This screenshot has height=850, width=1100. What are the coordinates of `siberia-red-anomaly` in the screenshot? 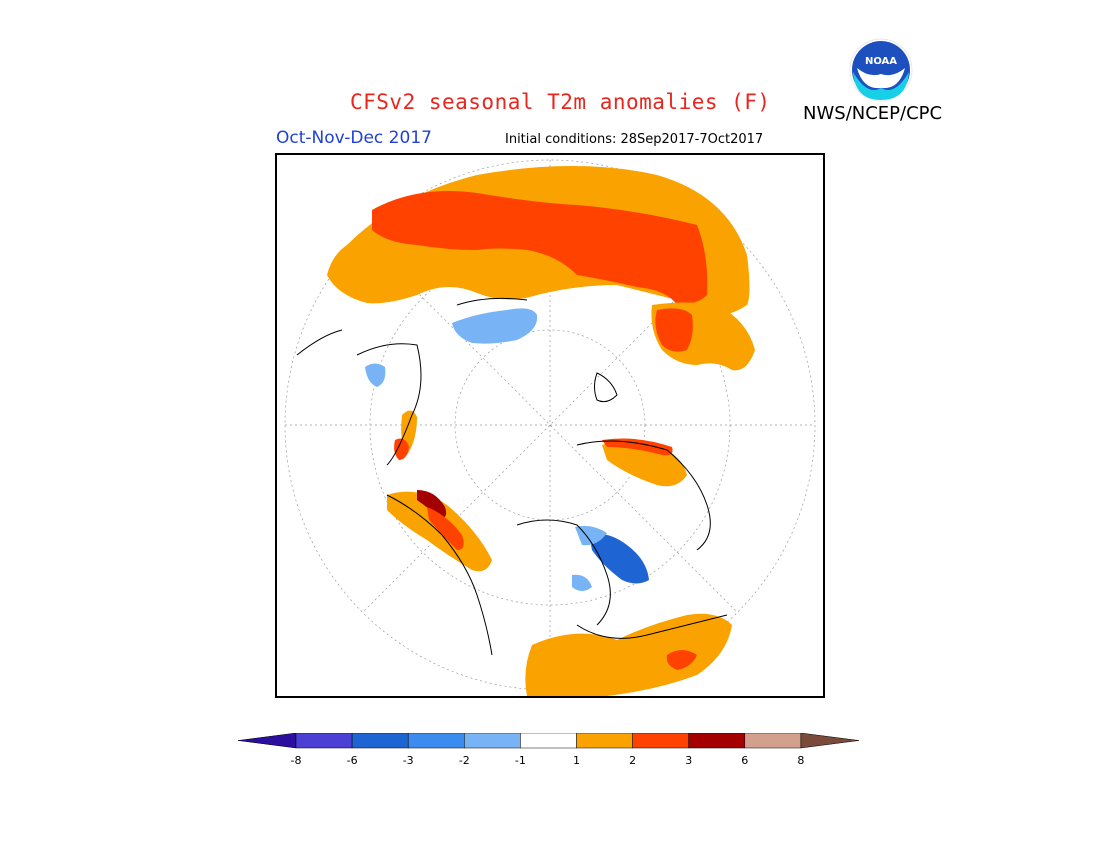 It's located at (637, 447).